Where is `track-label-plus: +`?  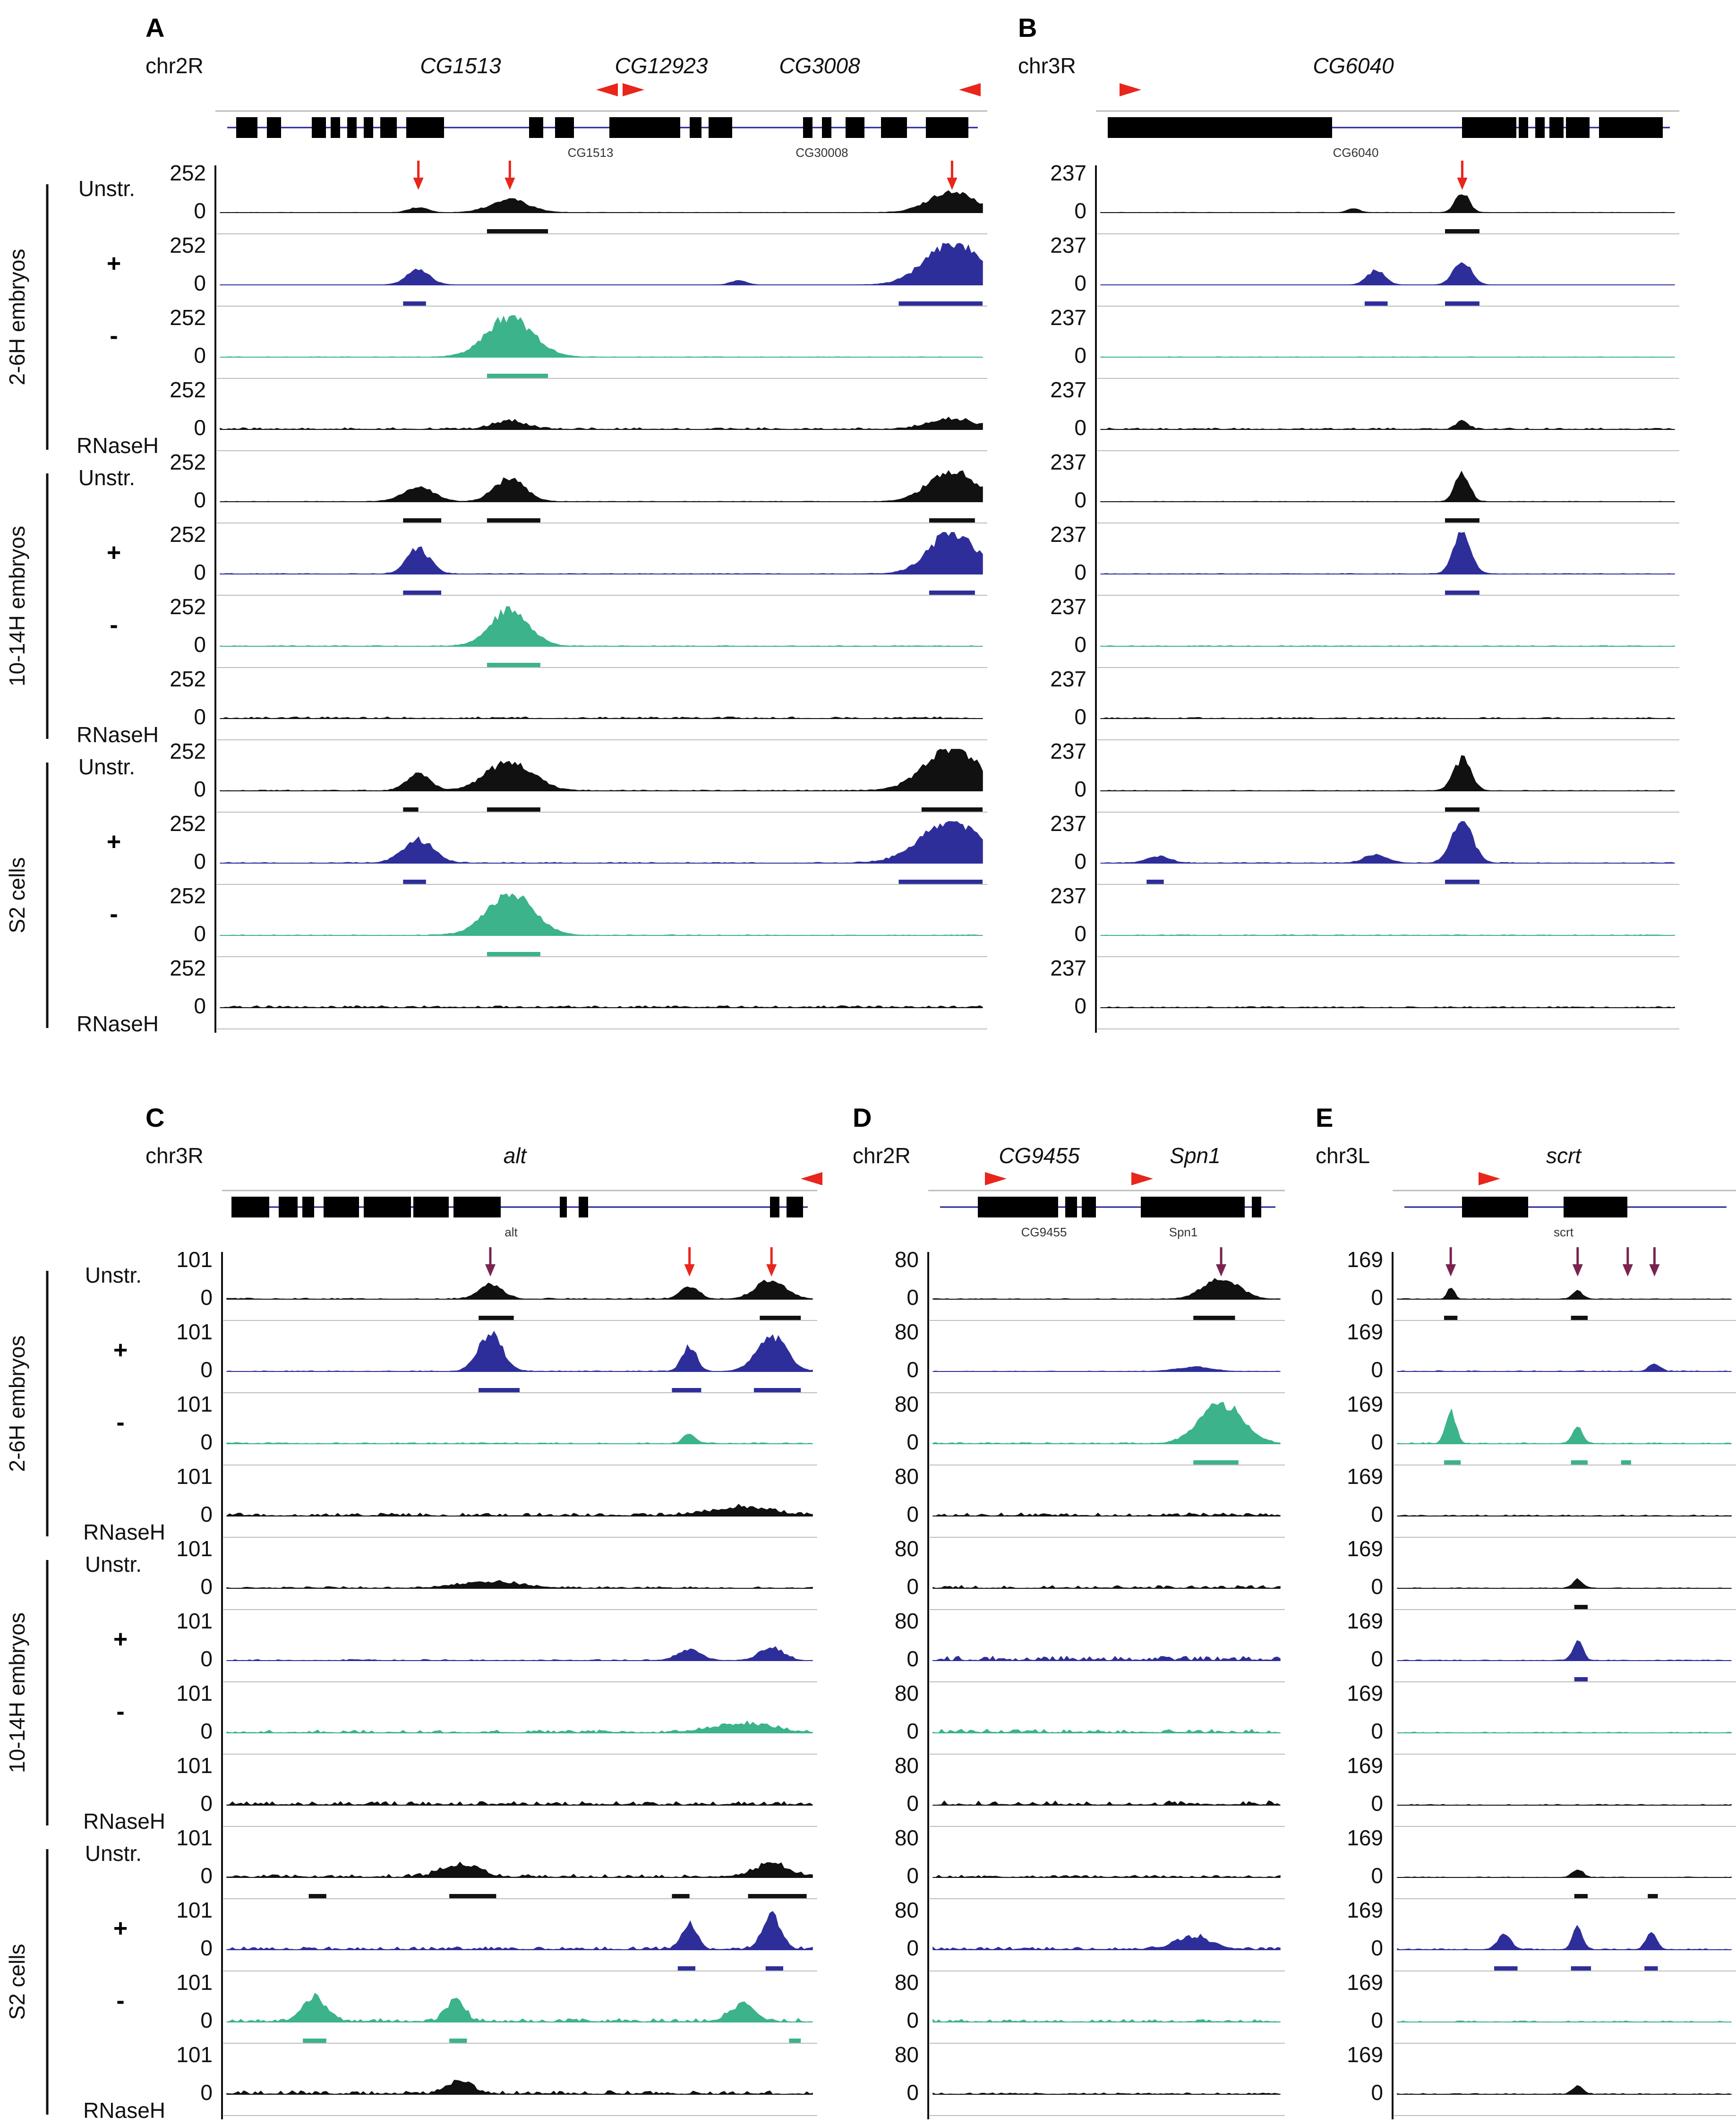
track-label-plus: + is located at coordinates (120, 1928).